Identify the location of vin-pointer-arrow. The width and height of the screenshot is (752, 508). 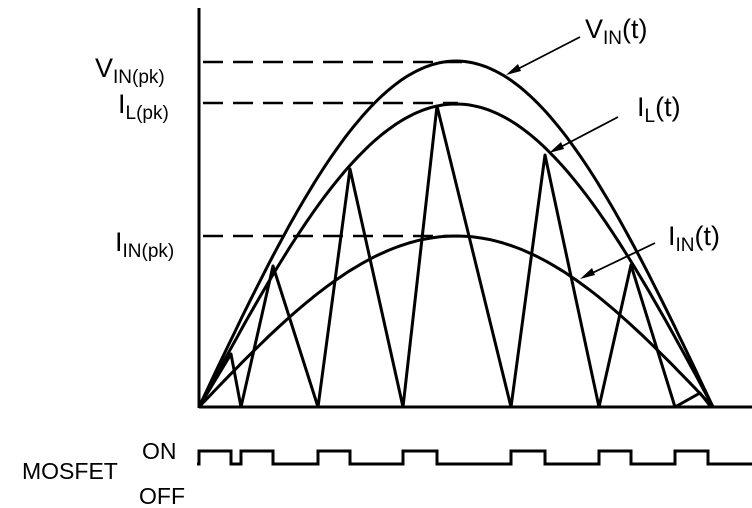
(513, 69).